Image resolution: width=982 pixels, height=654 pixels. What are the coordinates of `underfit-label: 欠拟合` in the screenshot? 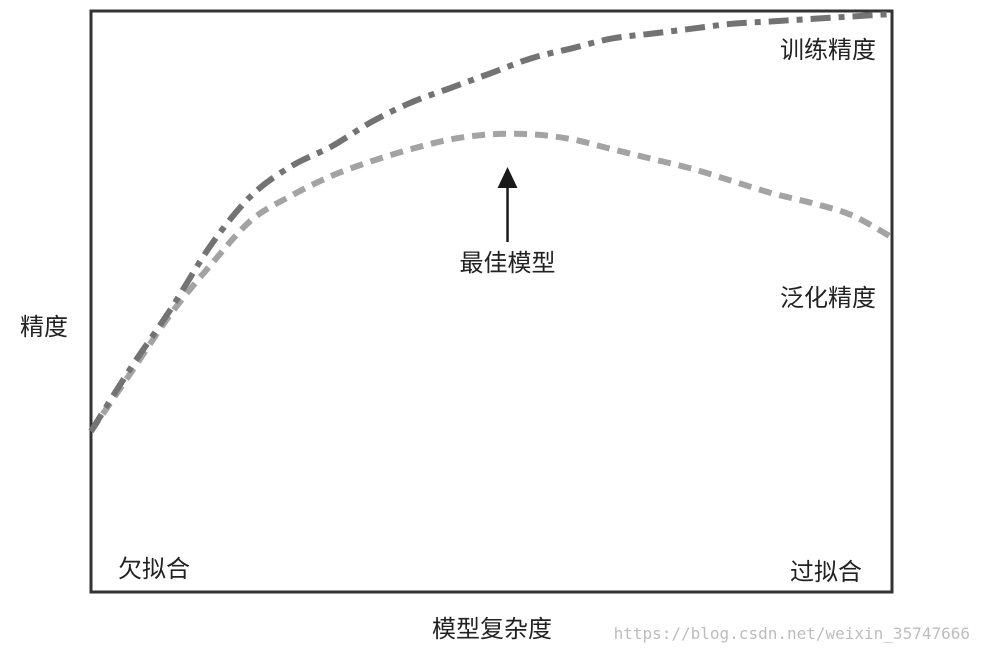 It's located at (154, 569).